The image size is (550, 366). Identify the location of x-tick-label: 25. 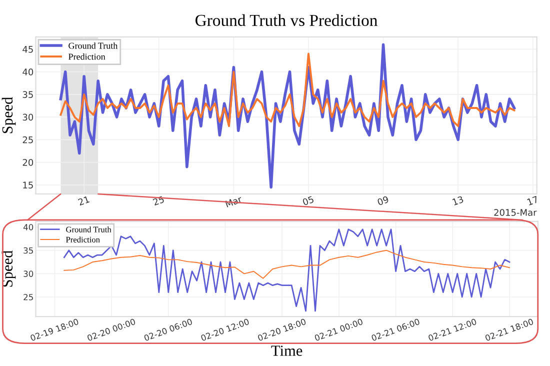
(158, 201).